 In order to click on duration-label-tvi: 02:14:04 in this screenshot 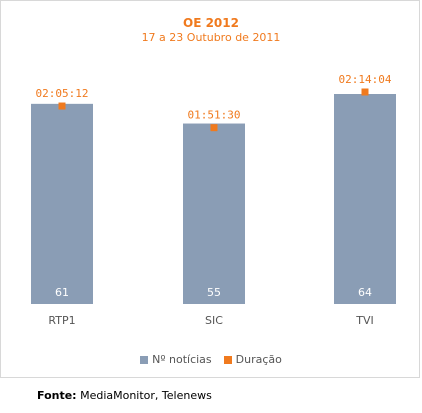, I will do `click(365, 79)`.